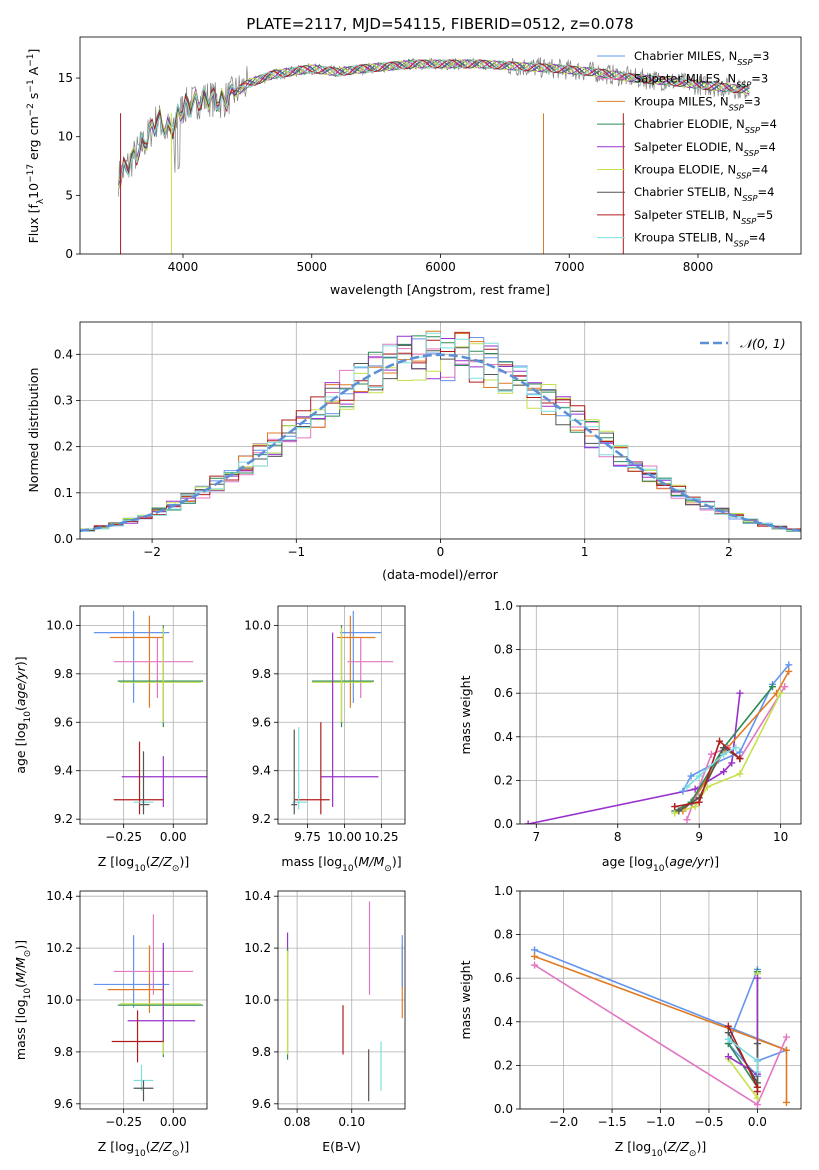  Describe the element at coordinates (611, 1122) in the screenshot. I see `x-tick-label: −1.5` at that location.